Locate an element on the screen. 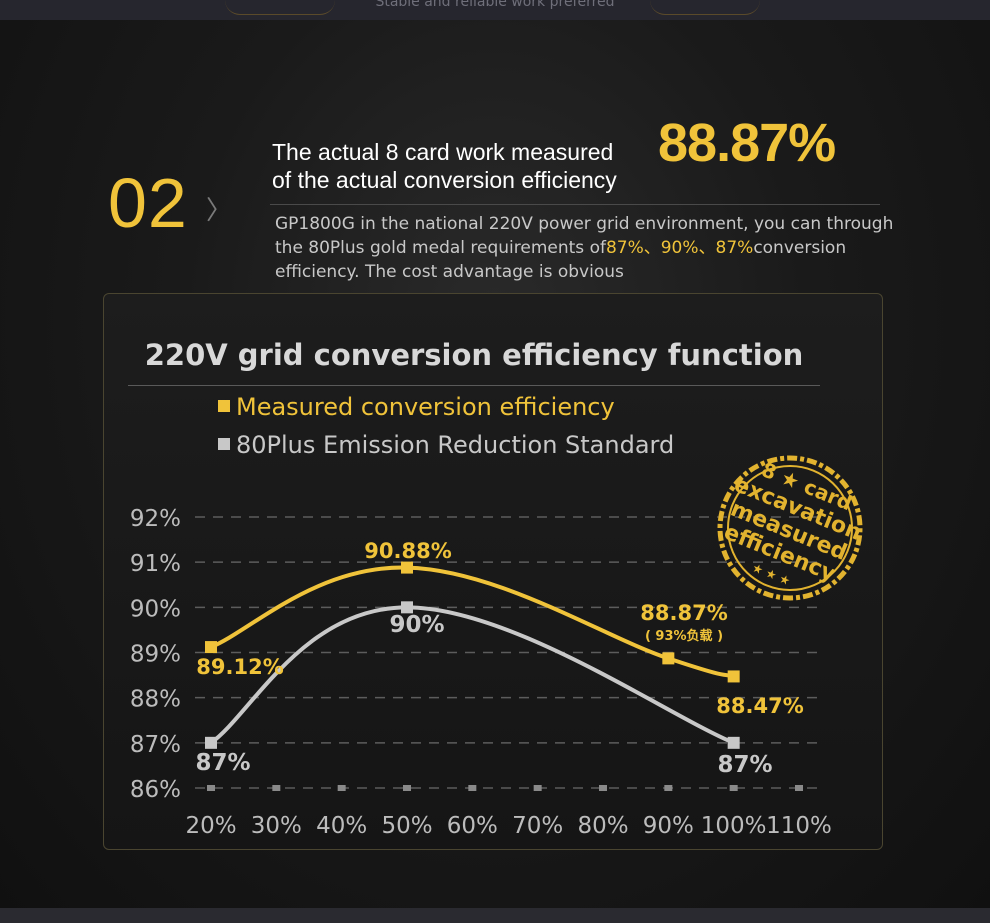 The image size is (990, 923). description-values: 87%、90%、87% is located at coordinates (679, 248).